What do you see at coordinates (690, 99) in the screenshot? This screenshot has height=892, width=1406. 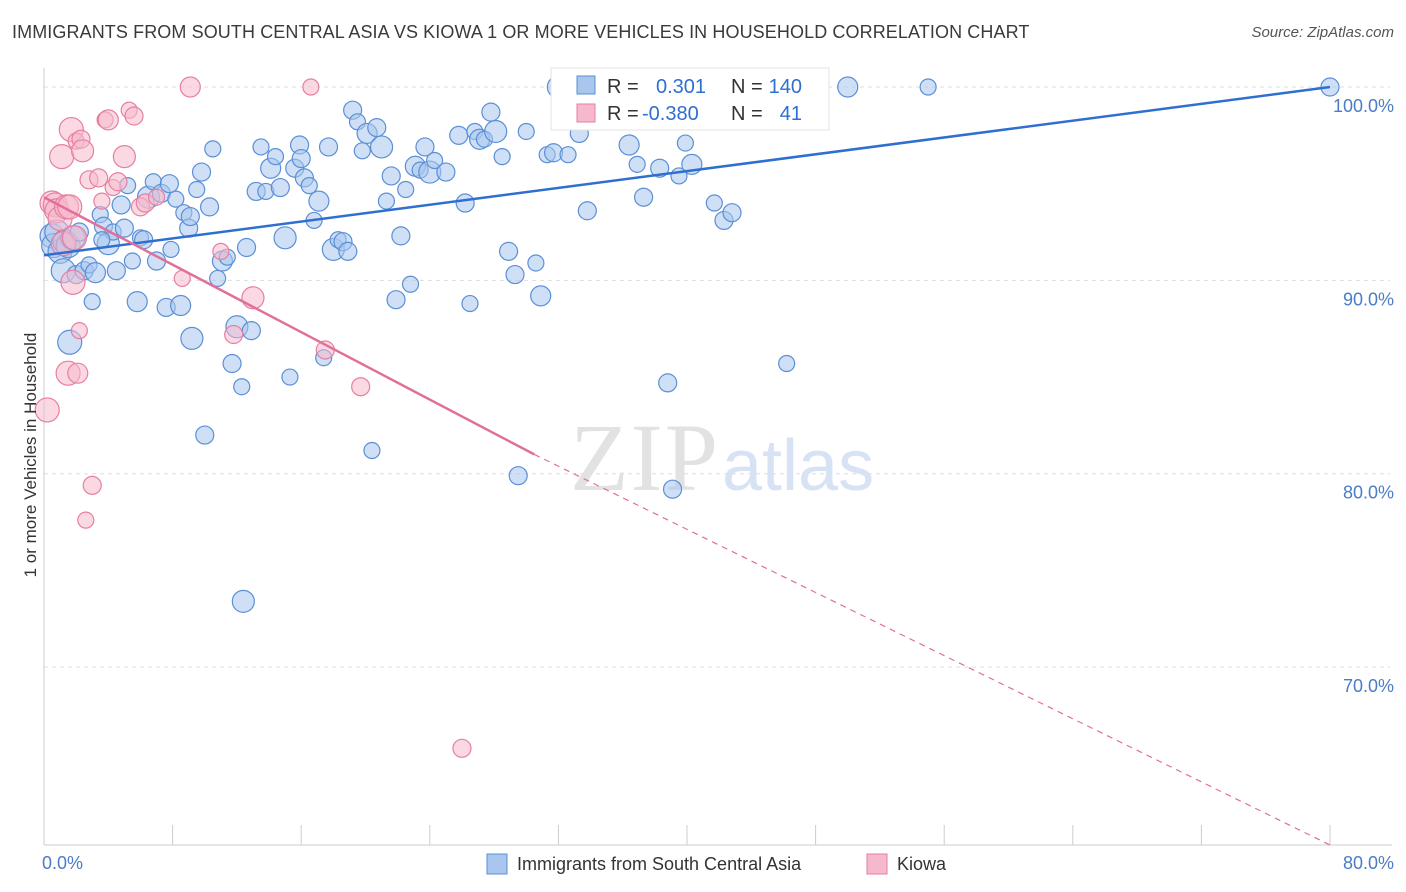 I see `correlation-legend: R = 0.301 N = 140 R = -0.380 N = 41` at bounding box center [690, 99].